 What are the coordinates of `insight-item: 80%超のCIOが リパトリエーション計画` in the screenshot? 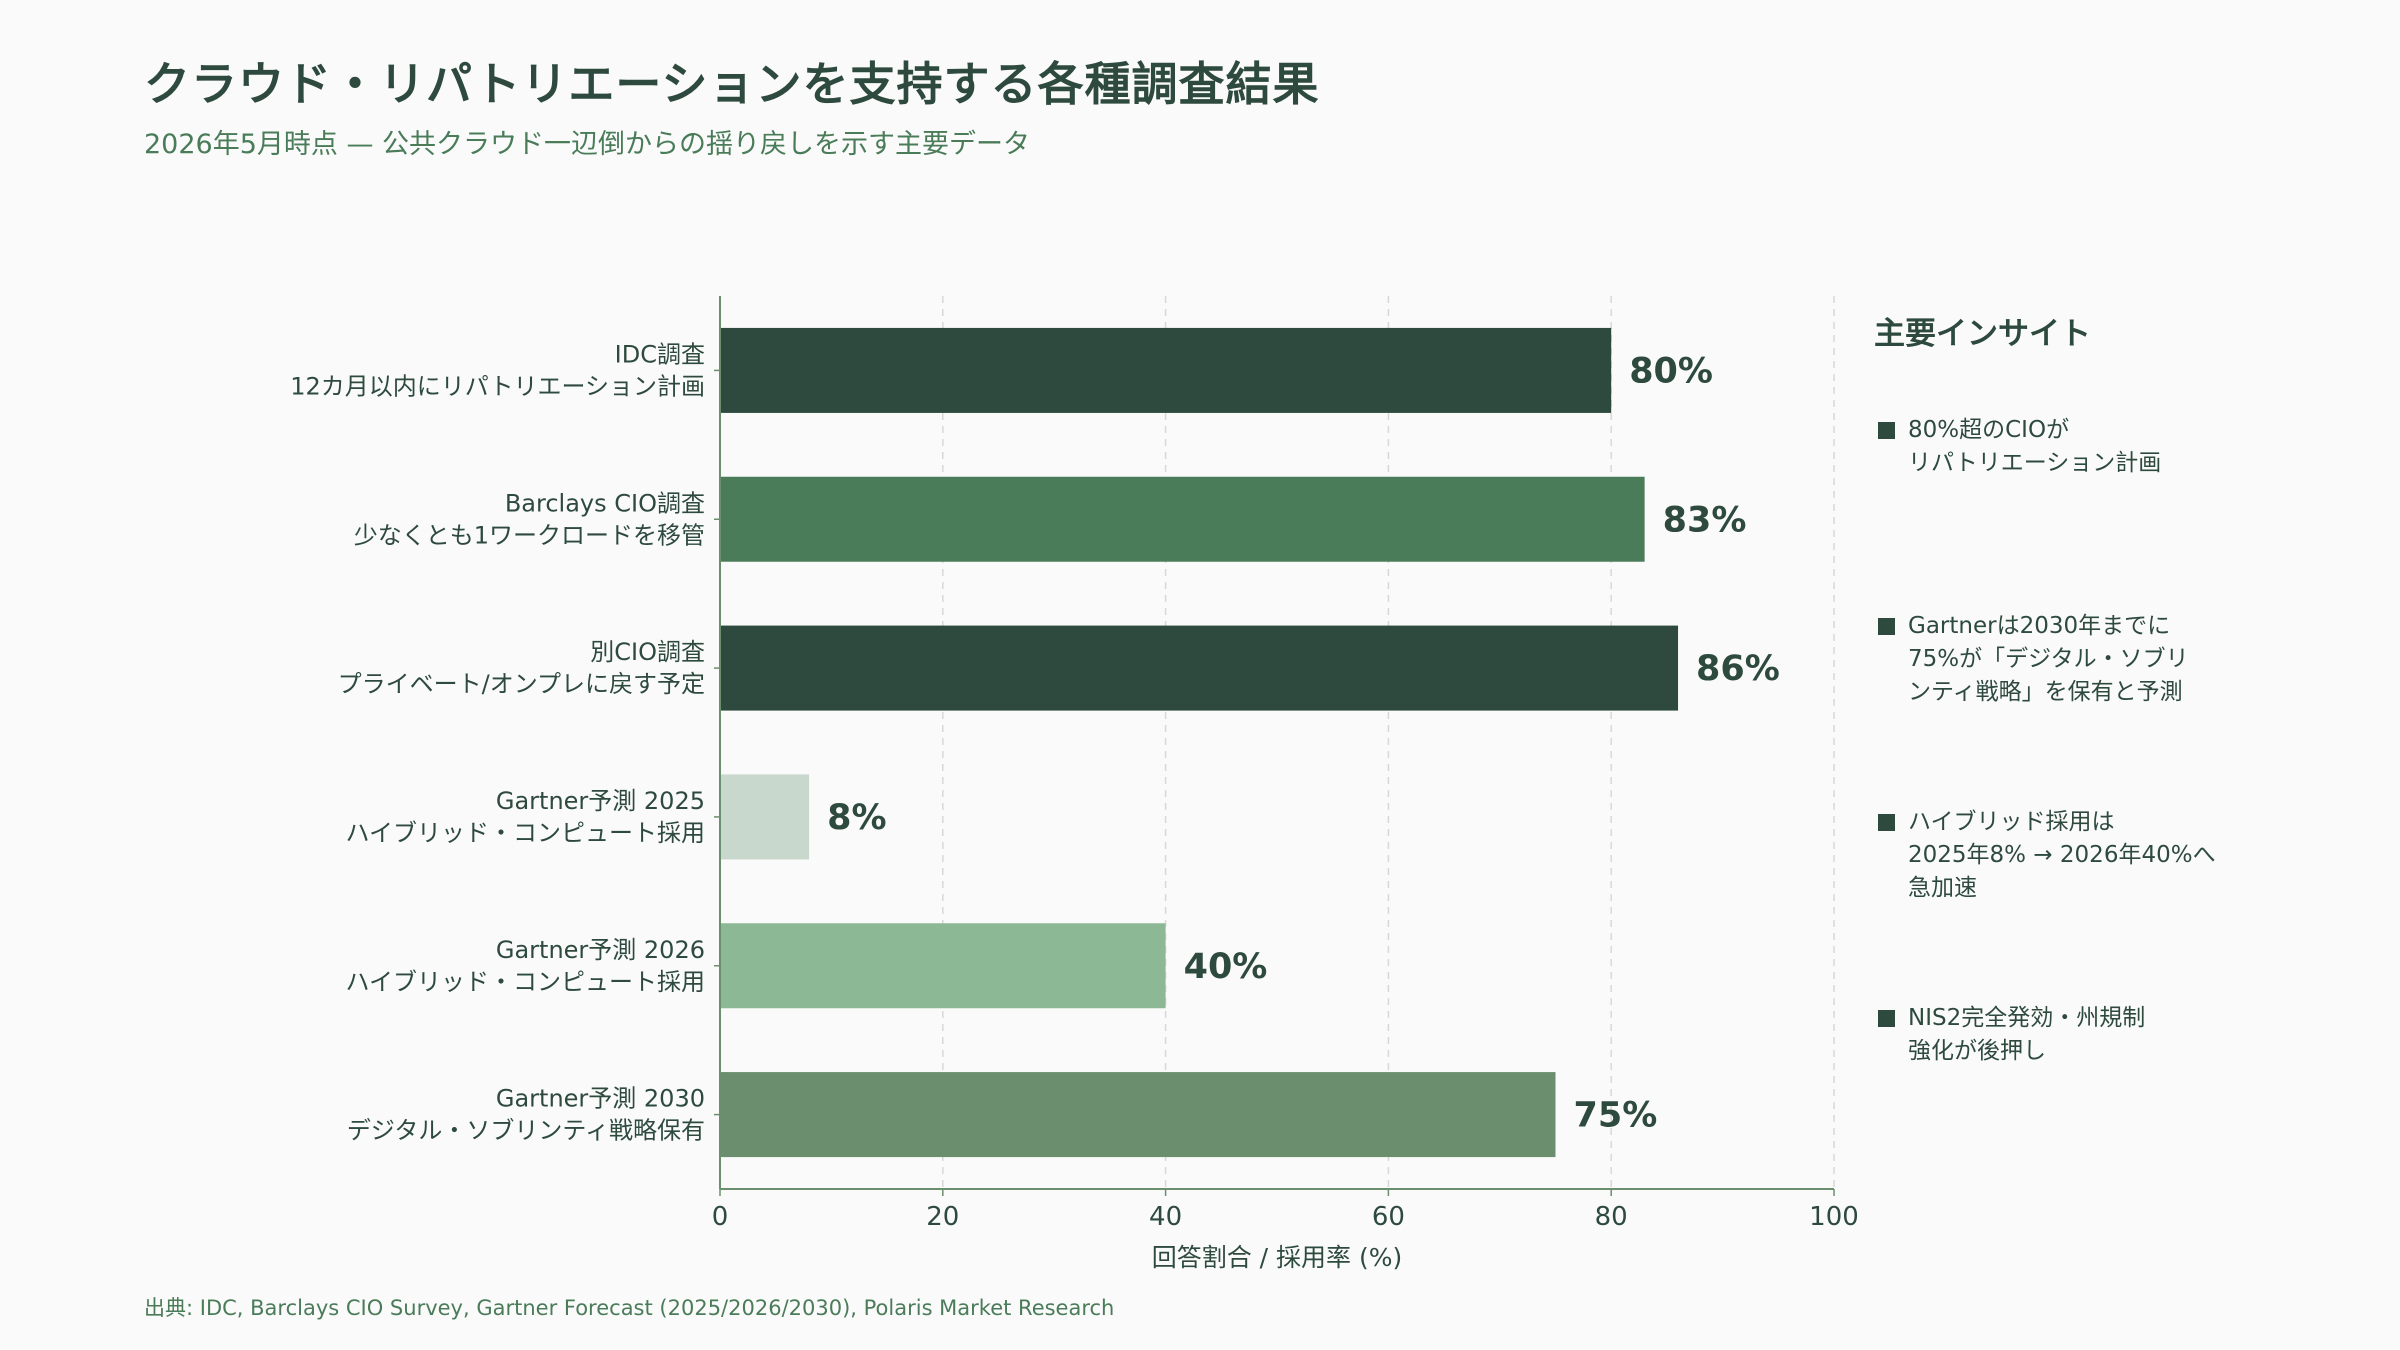 It's located at (2084, 447).